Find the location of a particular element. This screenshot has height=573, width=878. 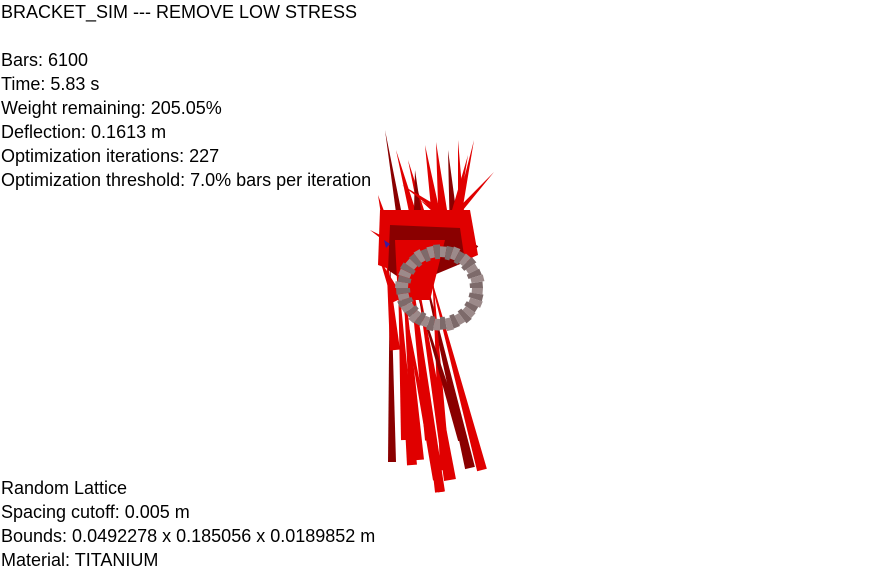

stat-optimization-iterations: Optimization iterations: 227 is located at coordinates (110, 156).